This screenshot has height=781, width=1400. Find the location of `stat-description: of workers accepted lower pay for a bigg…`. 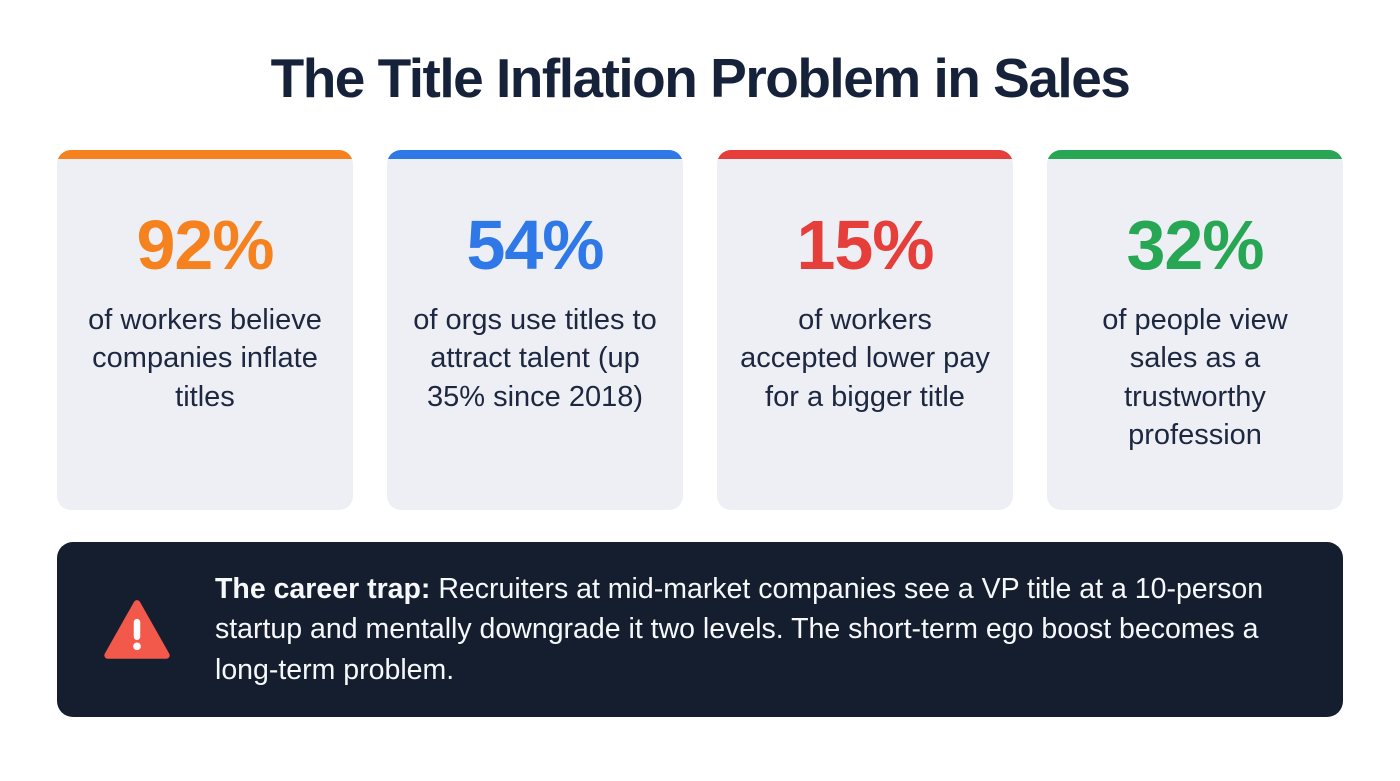

stat-description: of workers accepted lower pay for a bigg… is located at coordinates (865, 358).